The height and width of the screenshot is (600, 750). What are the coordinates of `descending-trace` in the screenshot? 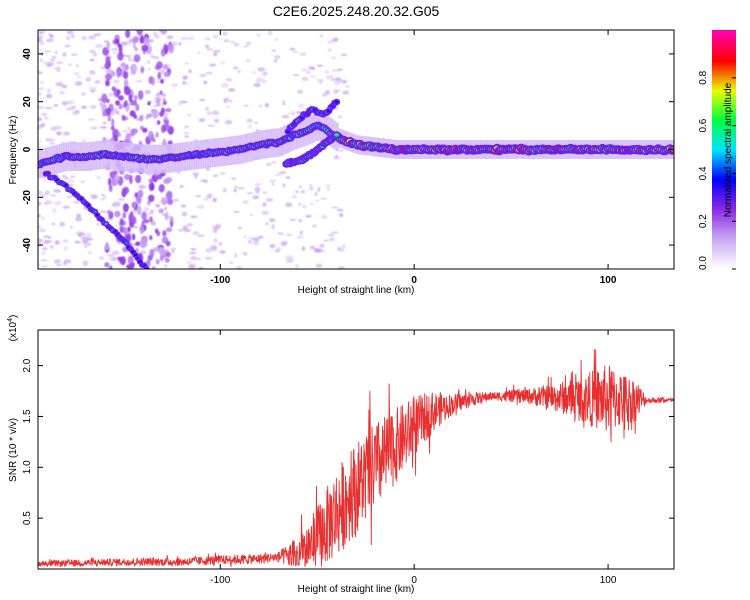 It's located at (96, 219).